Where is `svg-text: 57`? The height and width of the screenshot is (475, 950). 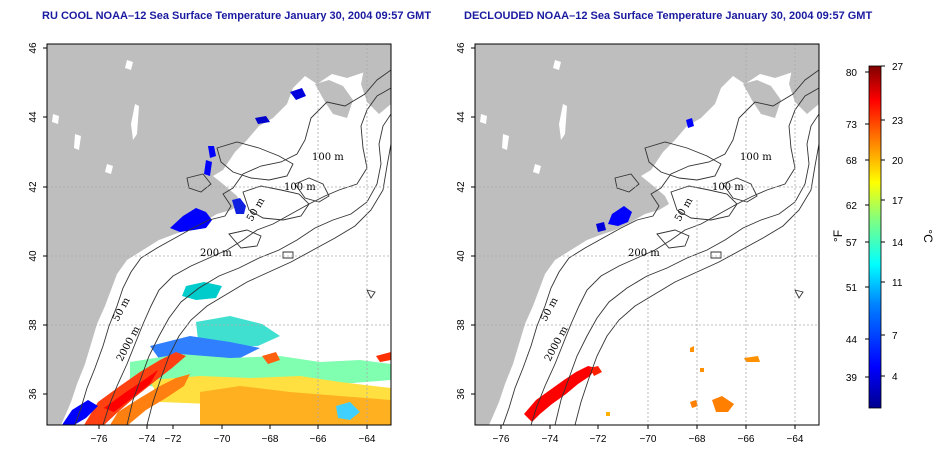 svg-text: 57 is located at coordinates (852, 243).